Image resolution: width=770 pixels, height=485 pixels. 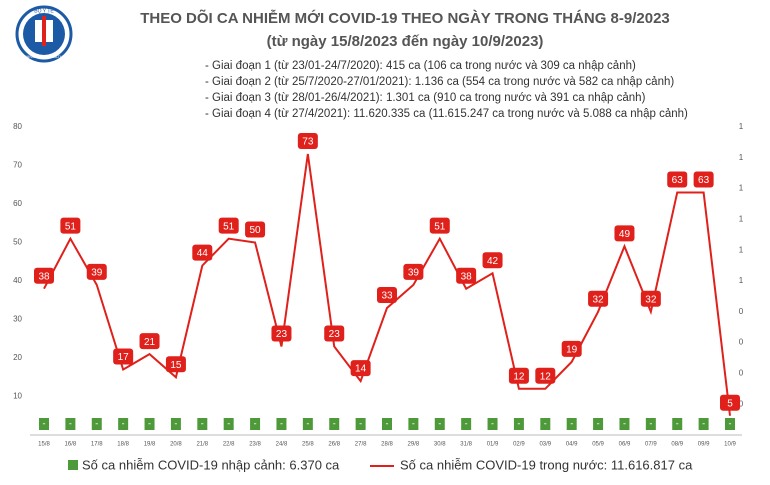 I want to click on value-label: 32, so click(x=599, y=299).